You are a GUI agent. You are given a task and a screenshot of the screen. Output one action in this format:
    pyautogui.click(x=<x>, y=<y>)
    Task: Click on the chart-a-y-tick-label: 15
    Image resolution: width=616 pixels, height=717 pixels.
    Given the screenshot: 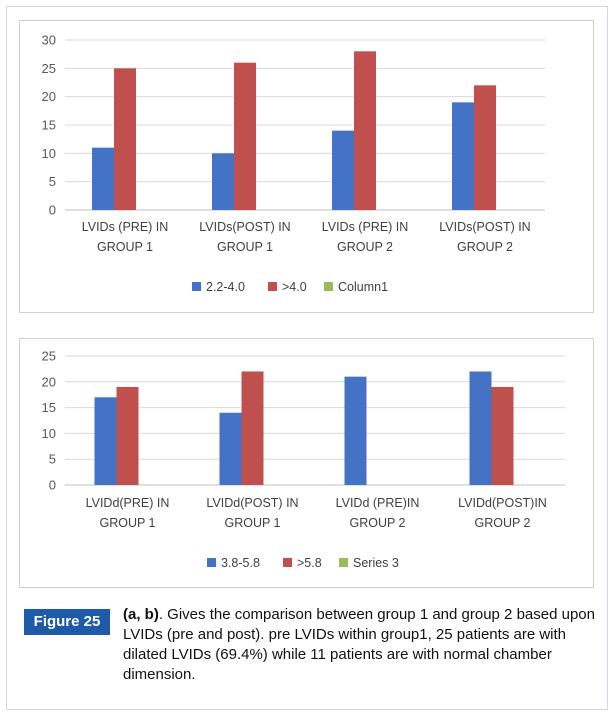 What is the action you would take?
    pyautogui.click(x=49, y=125)
    